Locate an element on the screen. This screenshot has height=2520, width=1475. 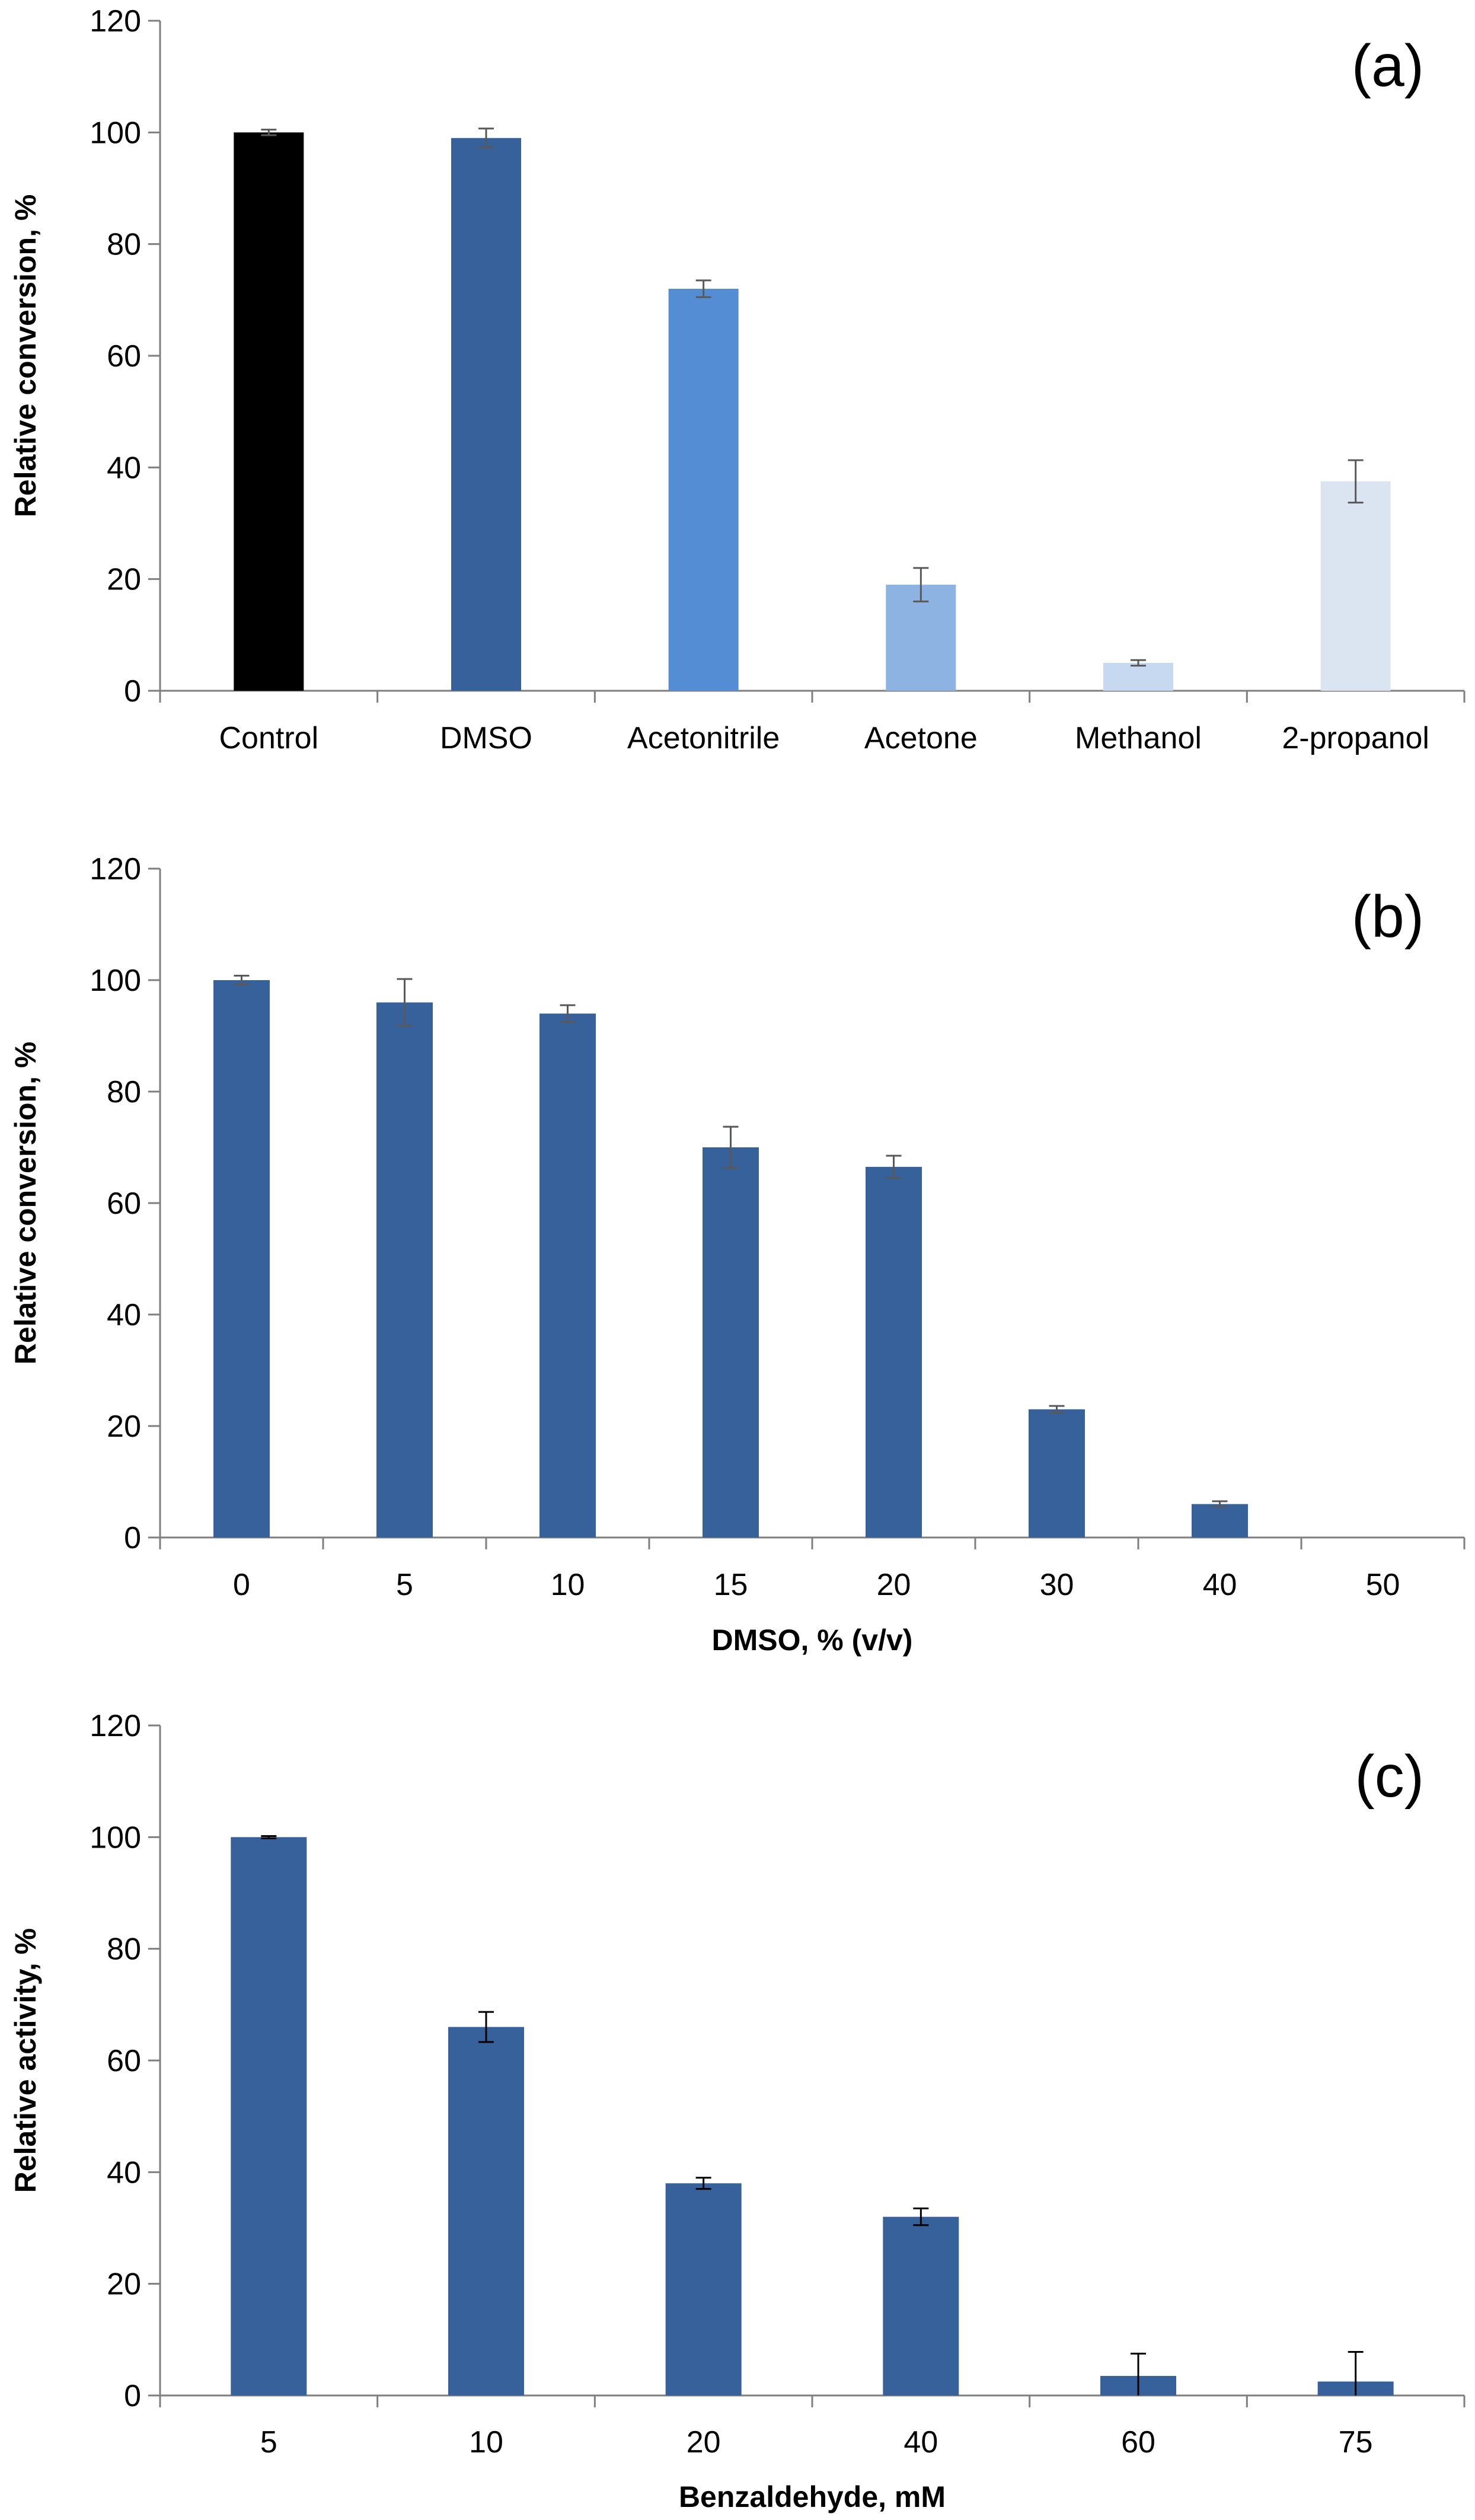
panel-label: (c) is located at coordinates (1389, 1776).